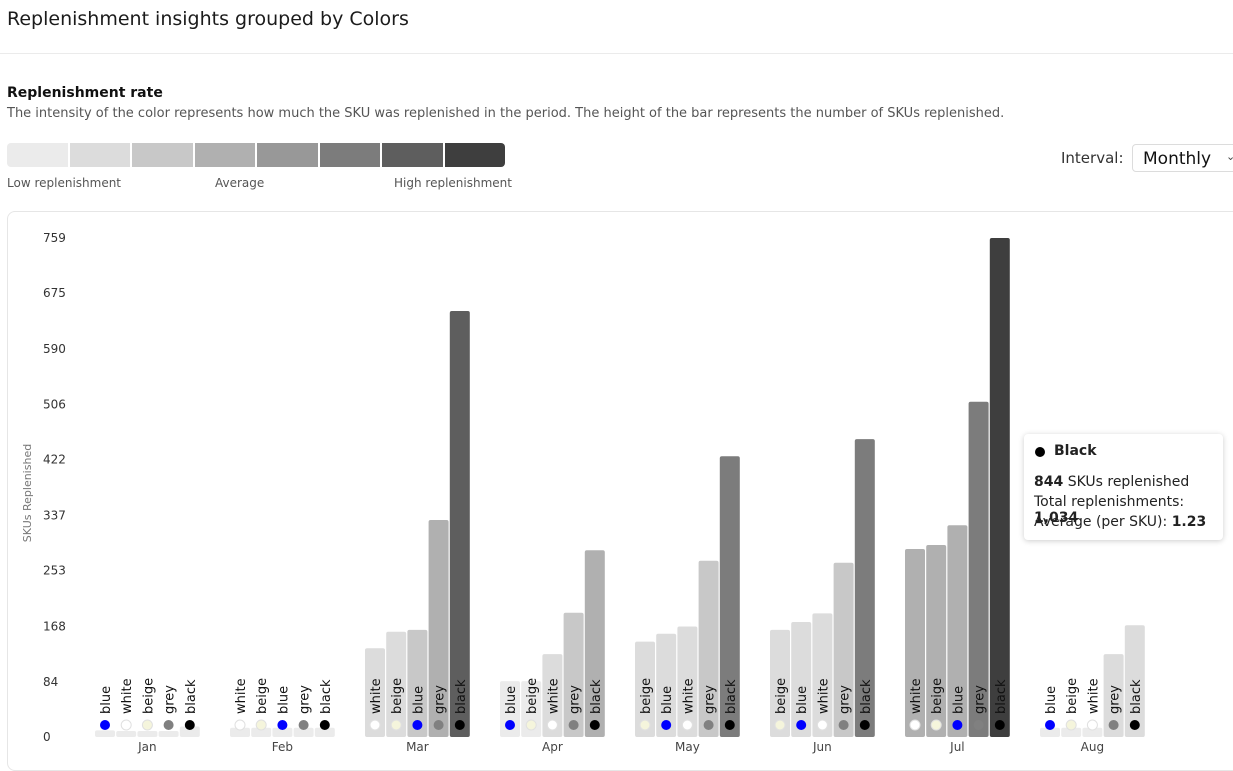 This screenshot has width=1233, height=771. Describe the element at coordinates (915, 642) in the screenshot. I see `bar-jul-white` at that location.